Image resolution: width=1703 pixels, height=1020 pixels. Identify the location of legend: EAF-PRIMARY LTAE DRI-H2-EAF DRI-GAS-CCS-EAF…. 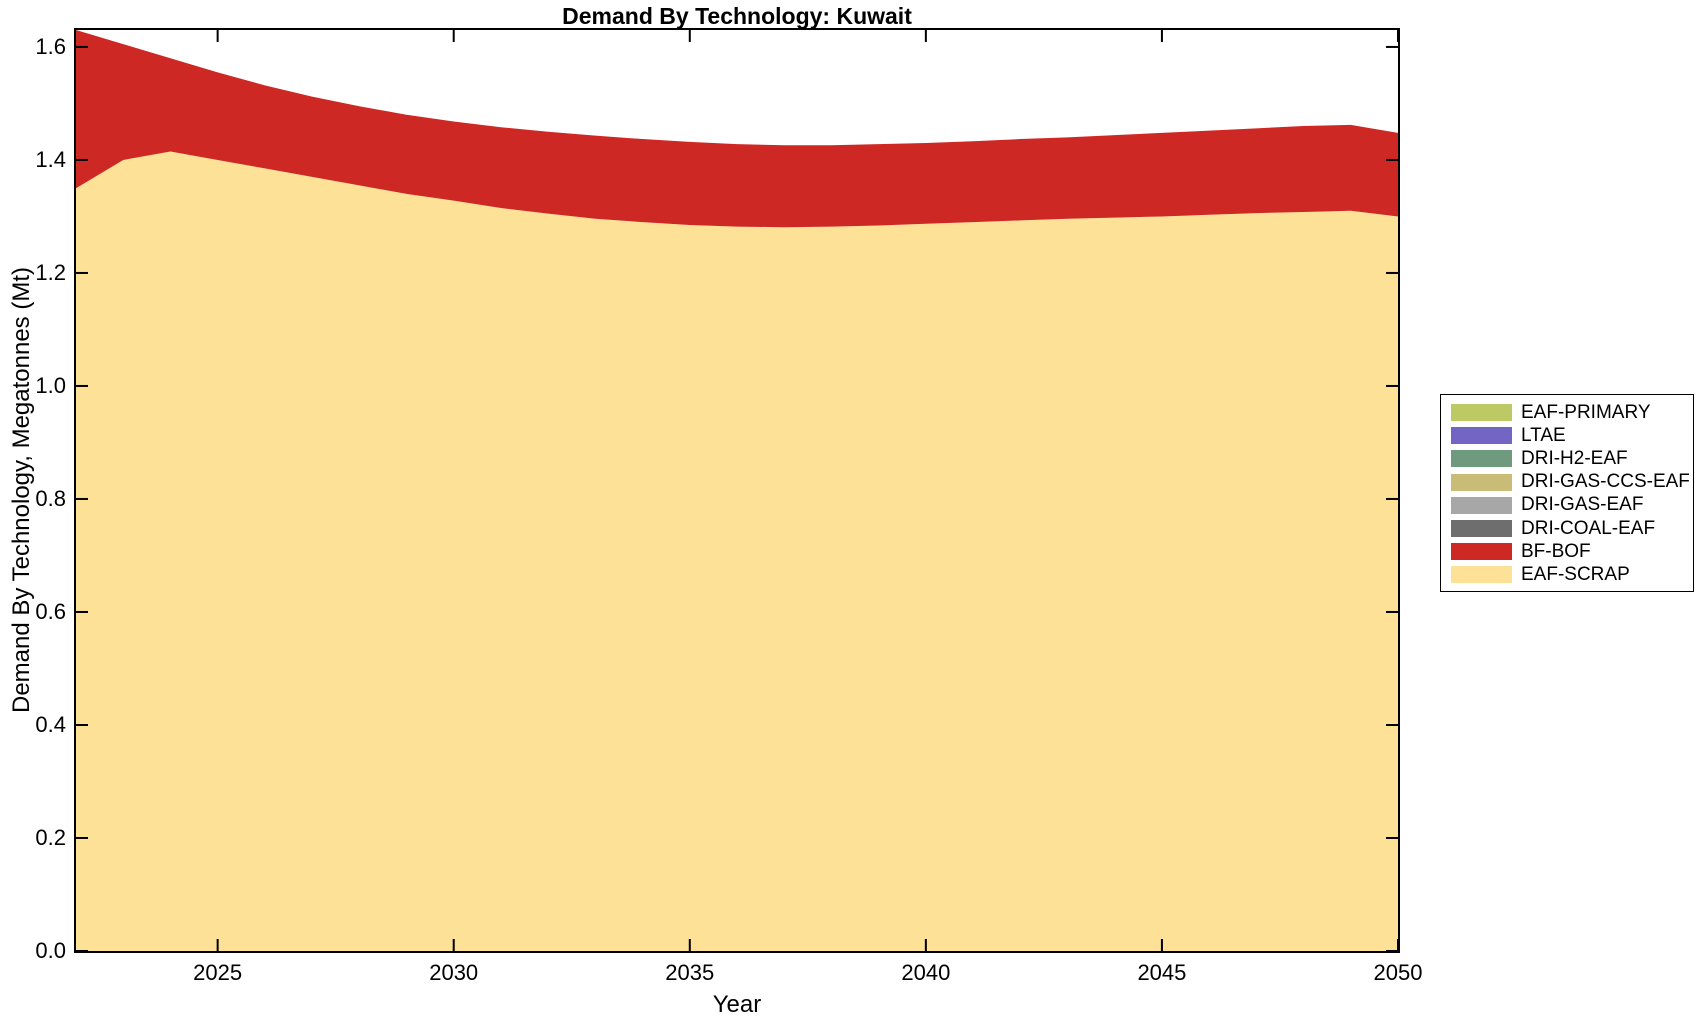
(1567, 493).